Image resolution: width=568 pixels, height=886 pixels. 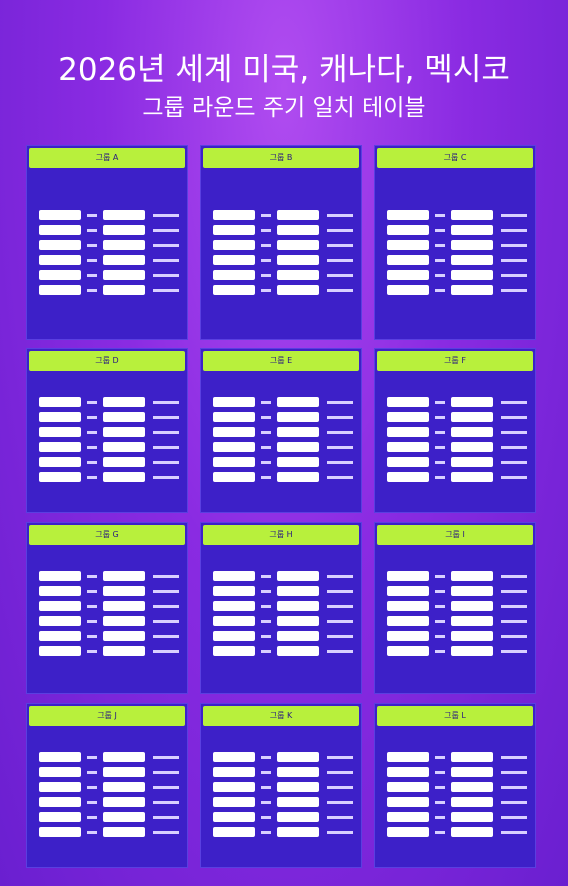 I want to click on group-panel: 그룹 I, so click(x=455, y=608).